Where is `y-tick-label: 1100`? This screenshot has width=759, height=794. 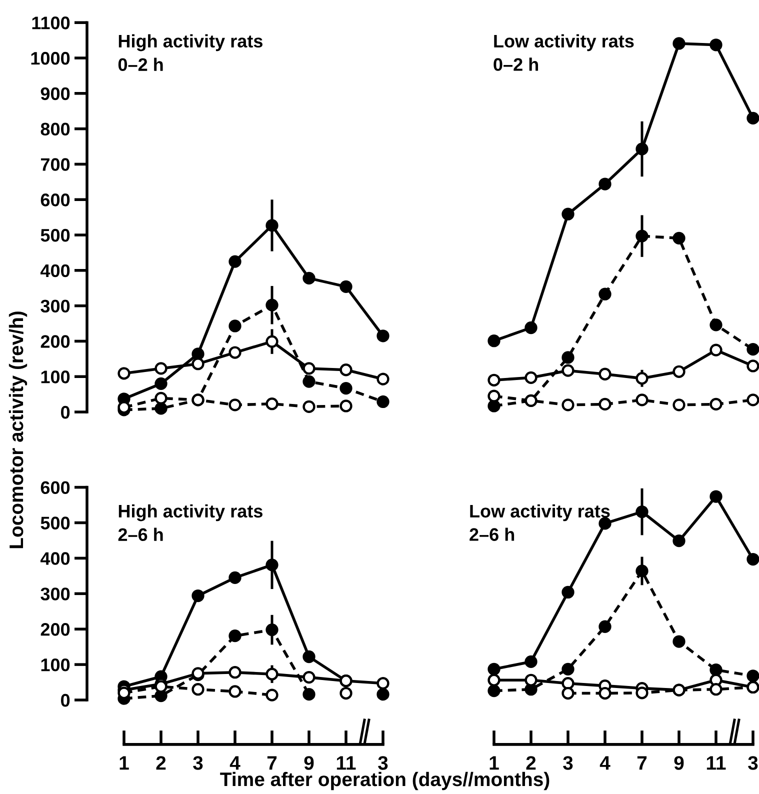 y-tick-label: 1100 is located at coordinates (51, 23).